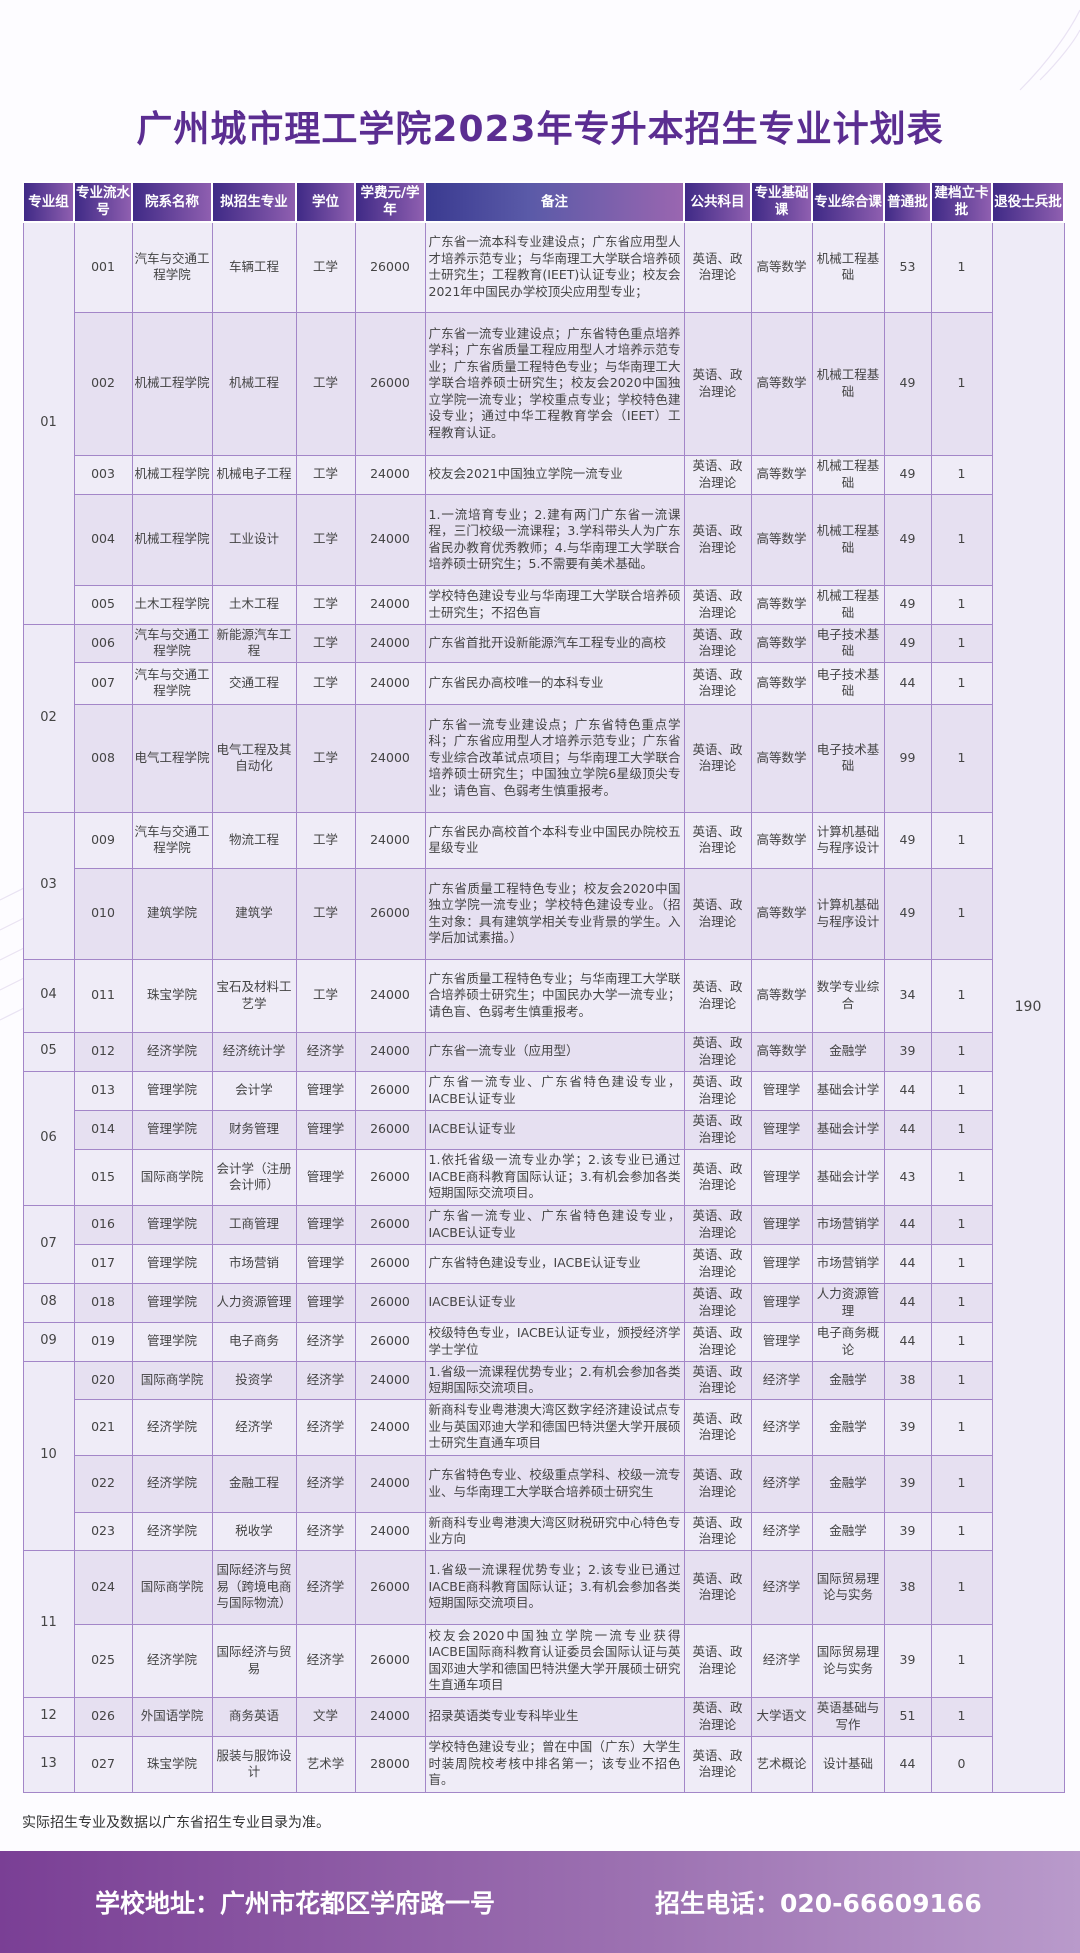 This screenshot has width=1080, height=1953. What do you see at coordinates (254, 1177) in the screenshot?
I see `cell-major: 会计学（注册会计师）` at bounding box center [254, 1177].